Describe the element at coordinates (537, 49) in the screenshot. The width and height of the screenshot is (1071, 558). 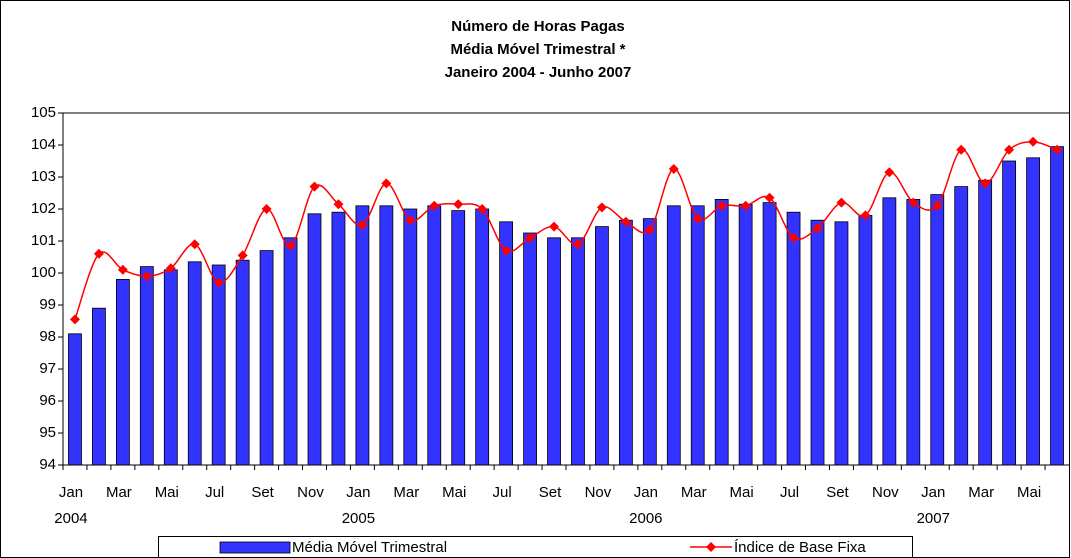
I see `chart-subtitle: Média Móvel Trimestral *` at that location.